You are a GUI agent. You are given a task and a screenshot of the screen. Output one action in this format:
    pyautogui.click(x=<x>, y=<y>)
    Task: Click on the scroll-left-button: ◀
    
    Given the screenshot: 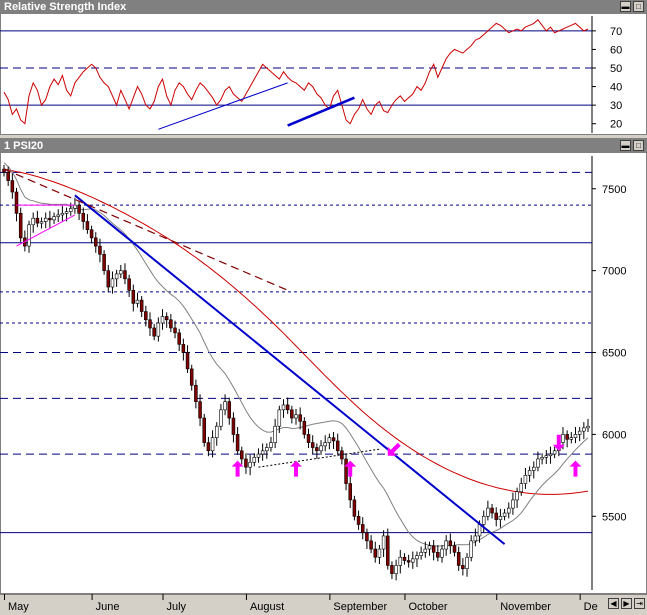 What is the action you would take?
    pyautogui.click(x=613, y=603)
    